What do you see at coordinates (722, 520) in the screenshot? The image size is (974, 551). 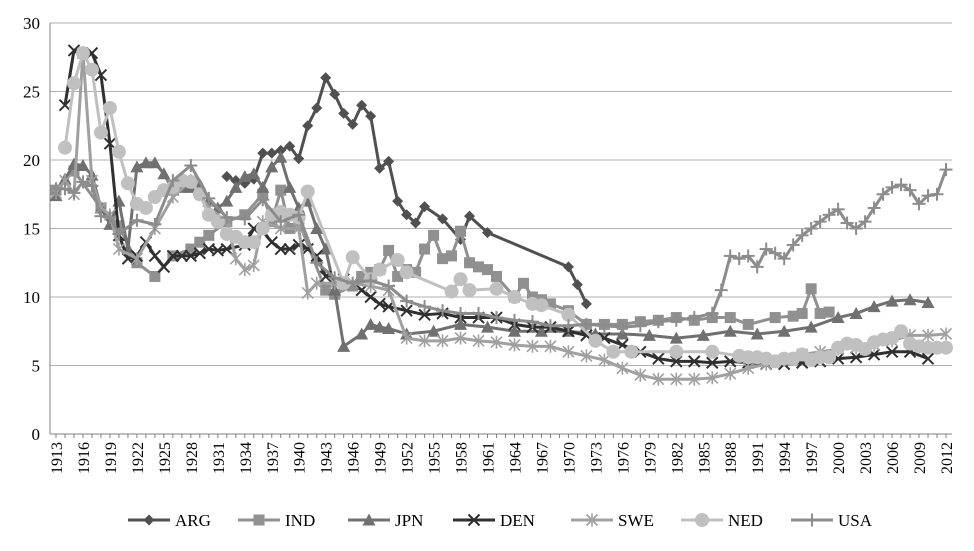 I see `legend-item-ned: NED` at bounding box center [722, 520].